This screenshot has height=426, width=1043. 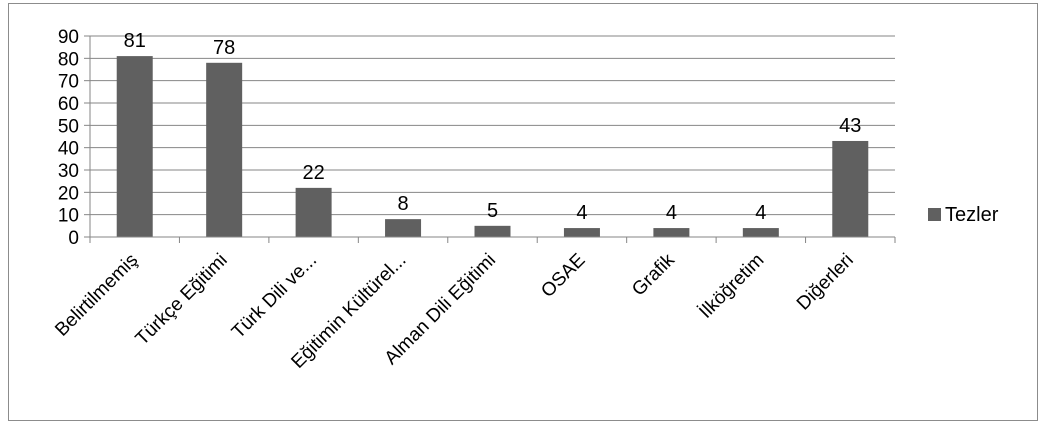 What do you see at coordinates (73, 238) in the screenshot?
I see `y-tick-label: 0` at bounding box center [73, 238].